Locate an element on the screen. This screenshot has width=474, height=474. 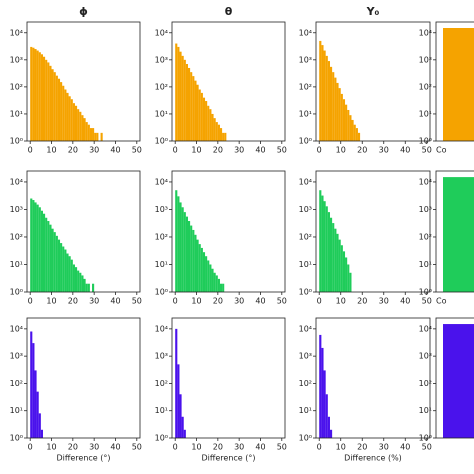
bar is located at coordinates (458, 381).